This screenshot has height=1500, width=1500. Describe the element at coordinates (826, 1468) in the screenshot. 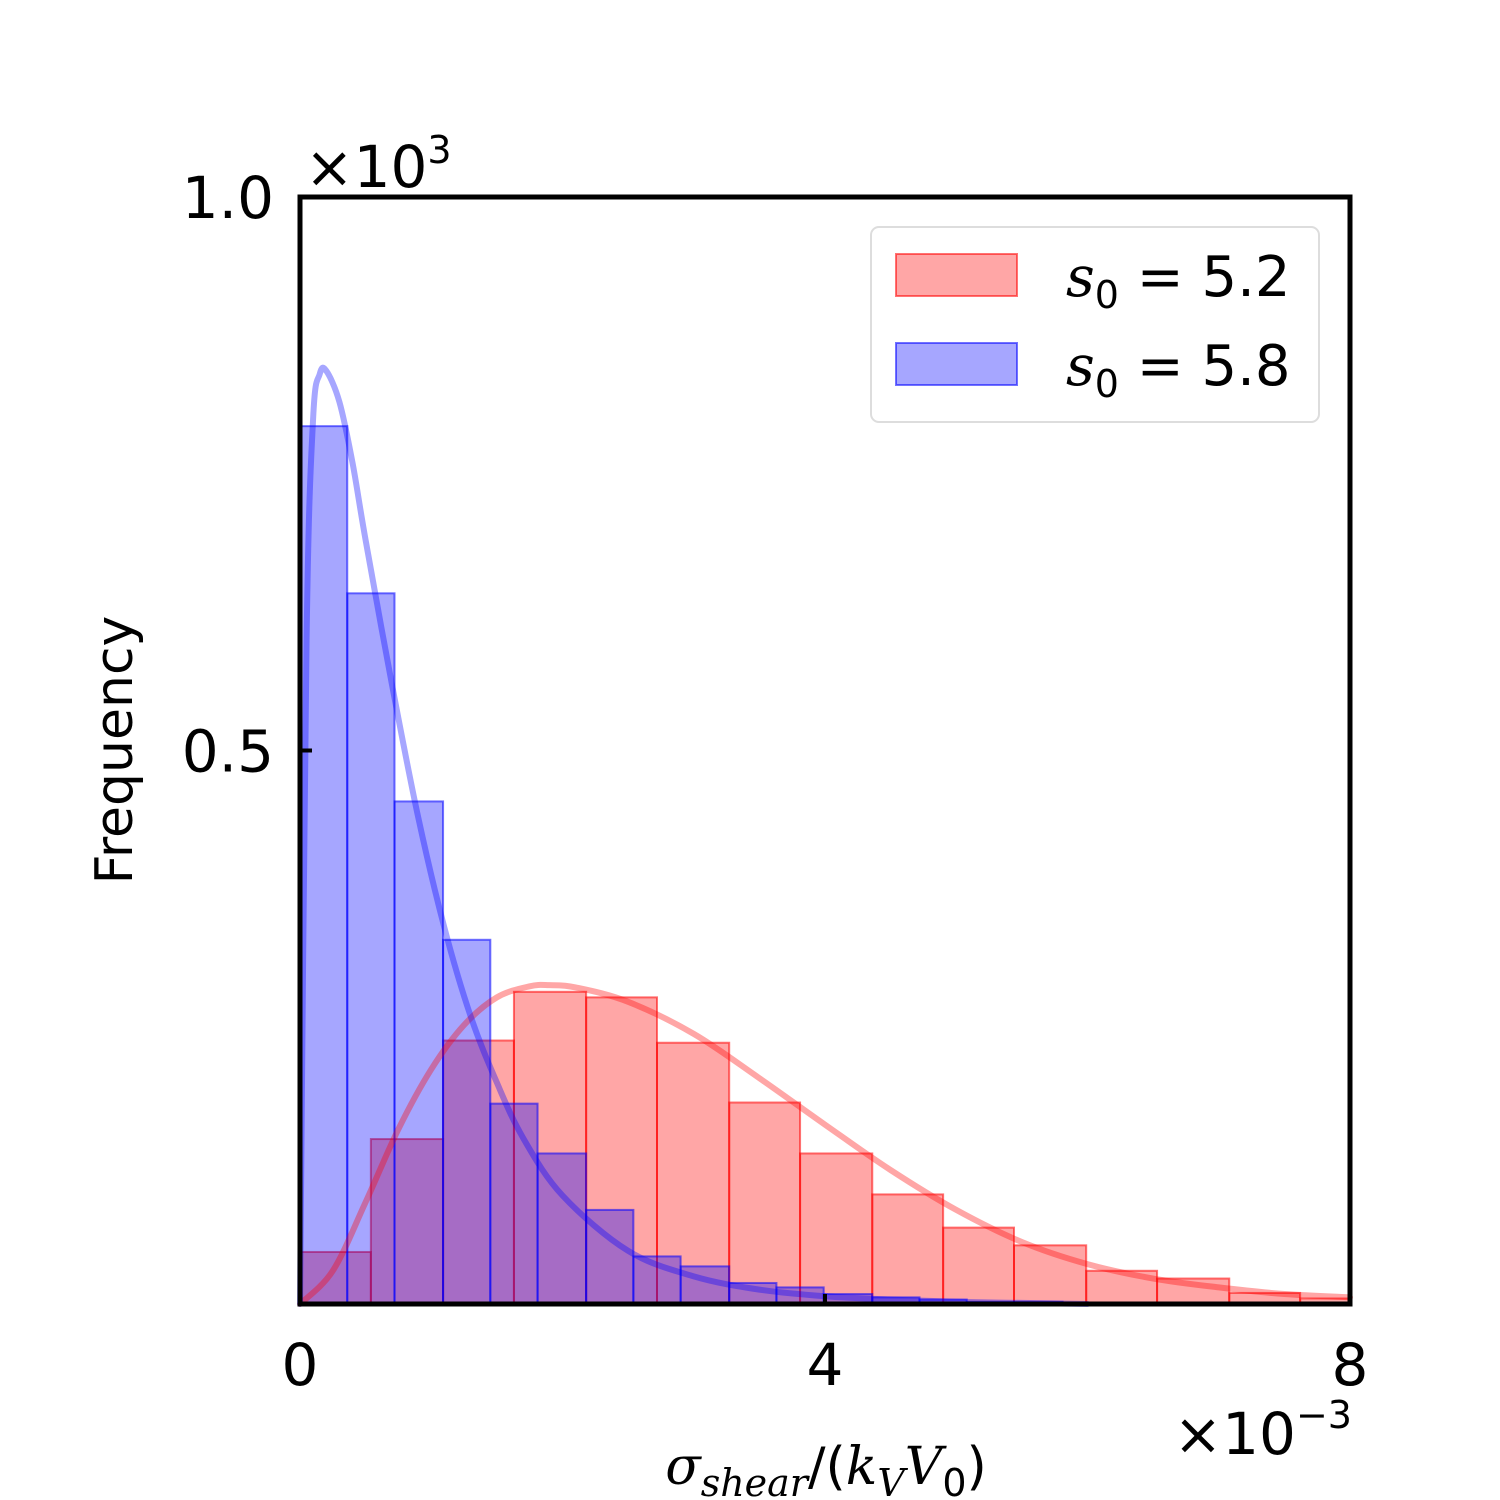

I see `x-axis-label: σshear/(kVV0)` at that location.